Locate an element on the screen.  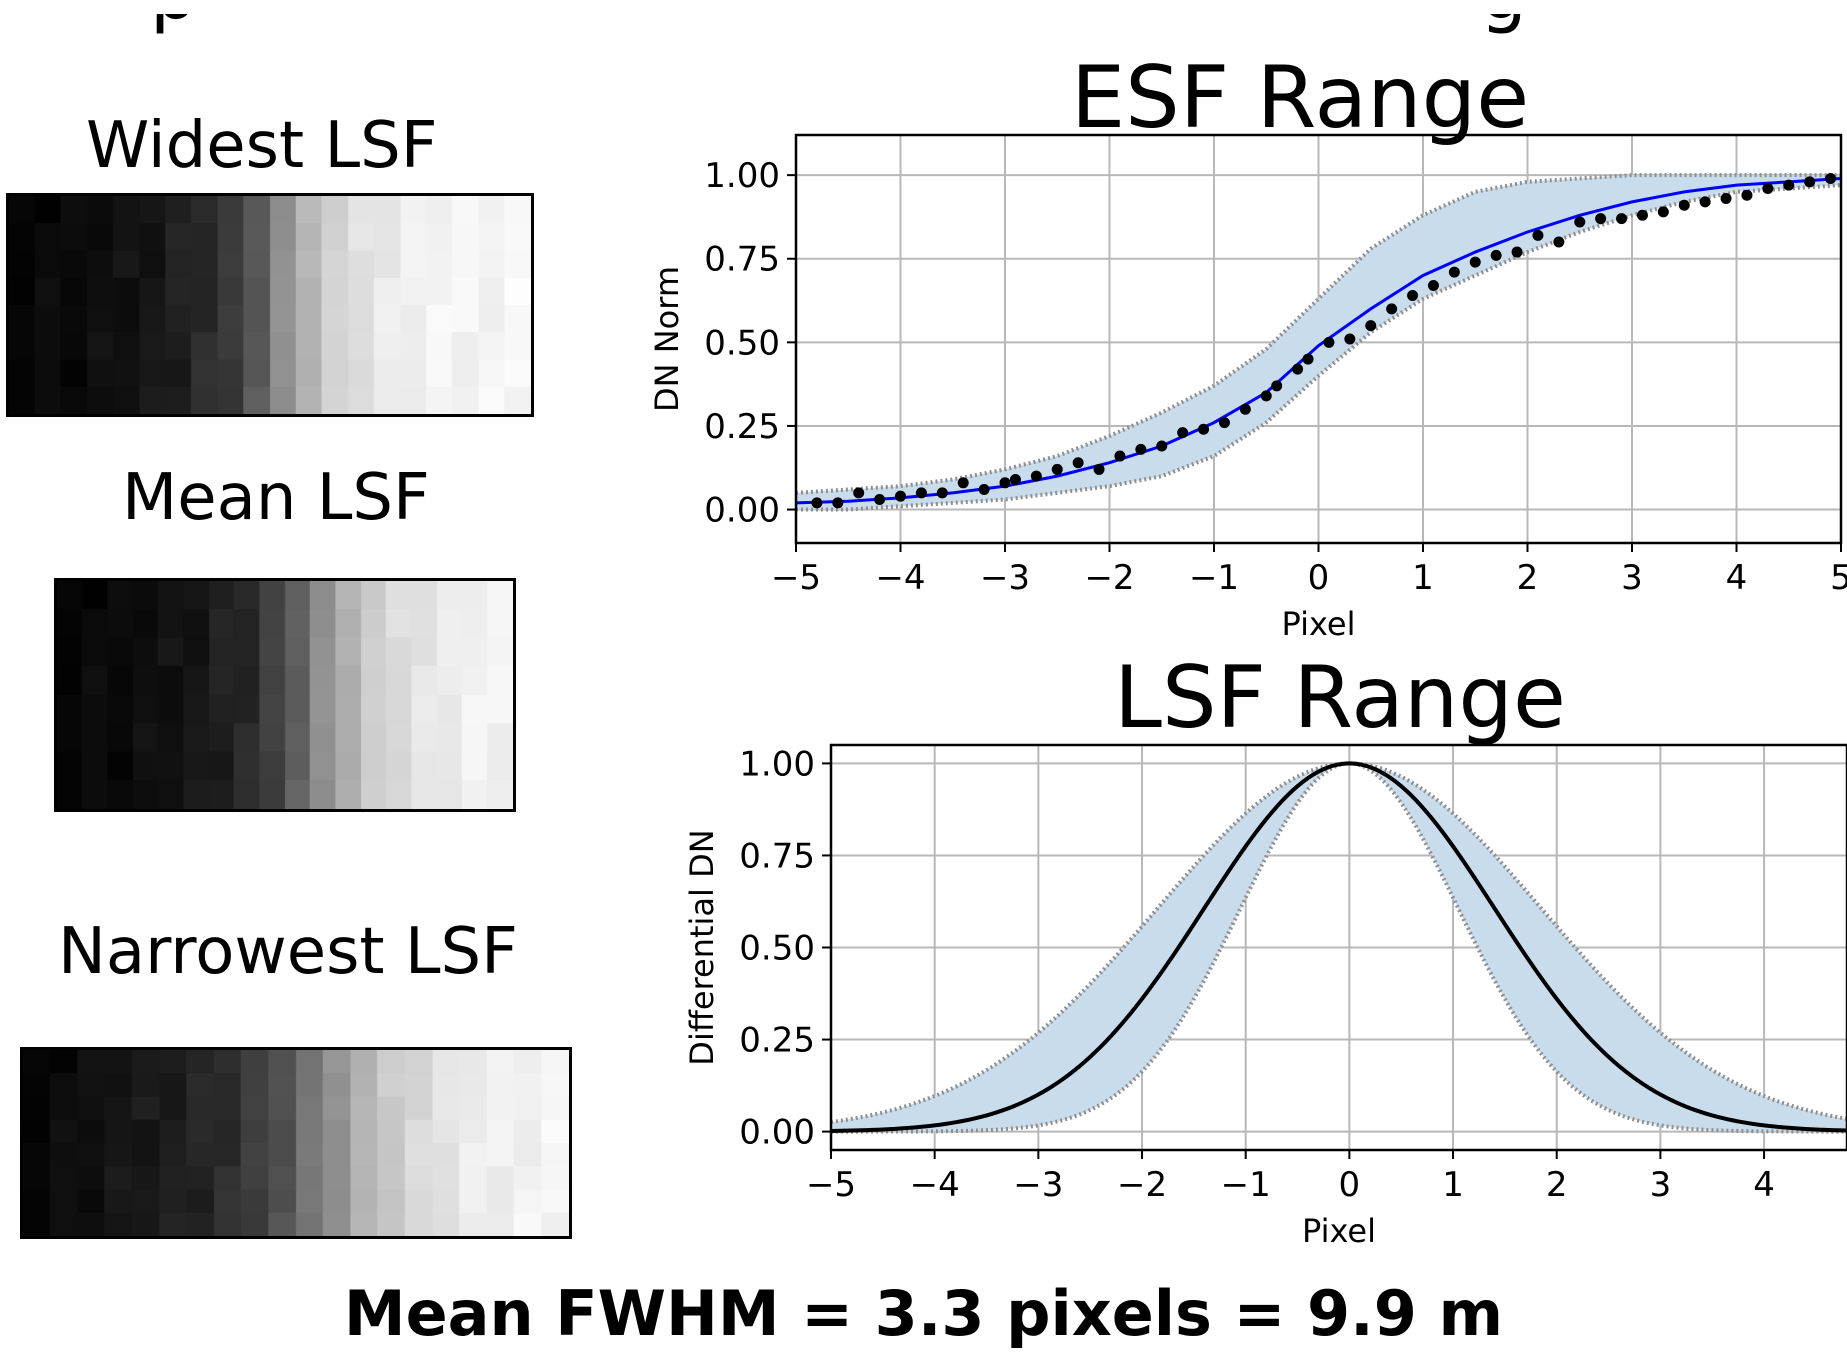
esf-fit-line is located at coordinates (1318, 340).